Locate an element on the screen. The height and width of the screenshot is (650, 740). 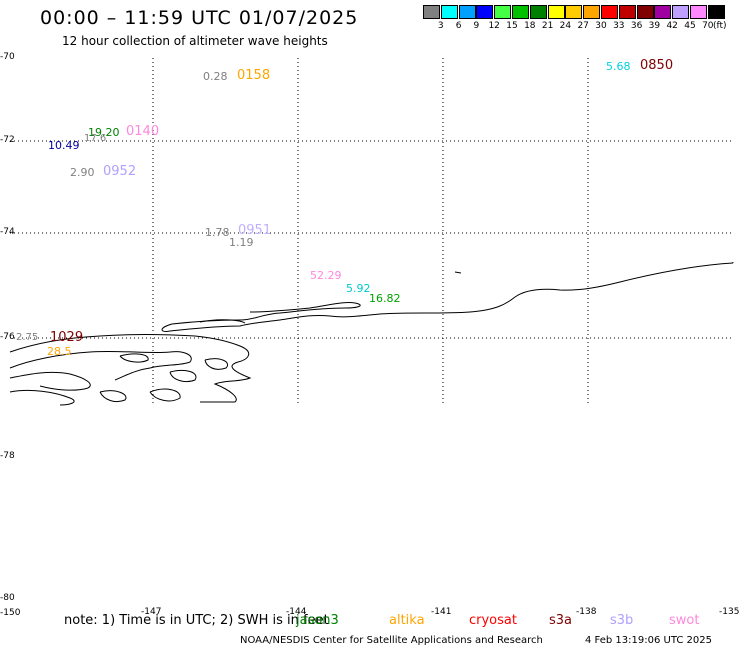
colorbar-label: 70 is located at coordinates (708, 26).